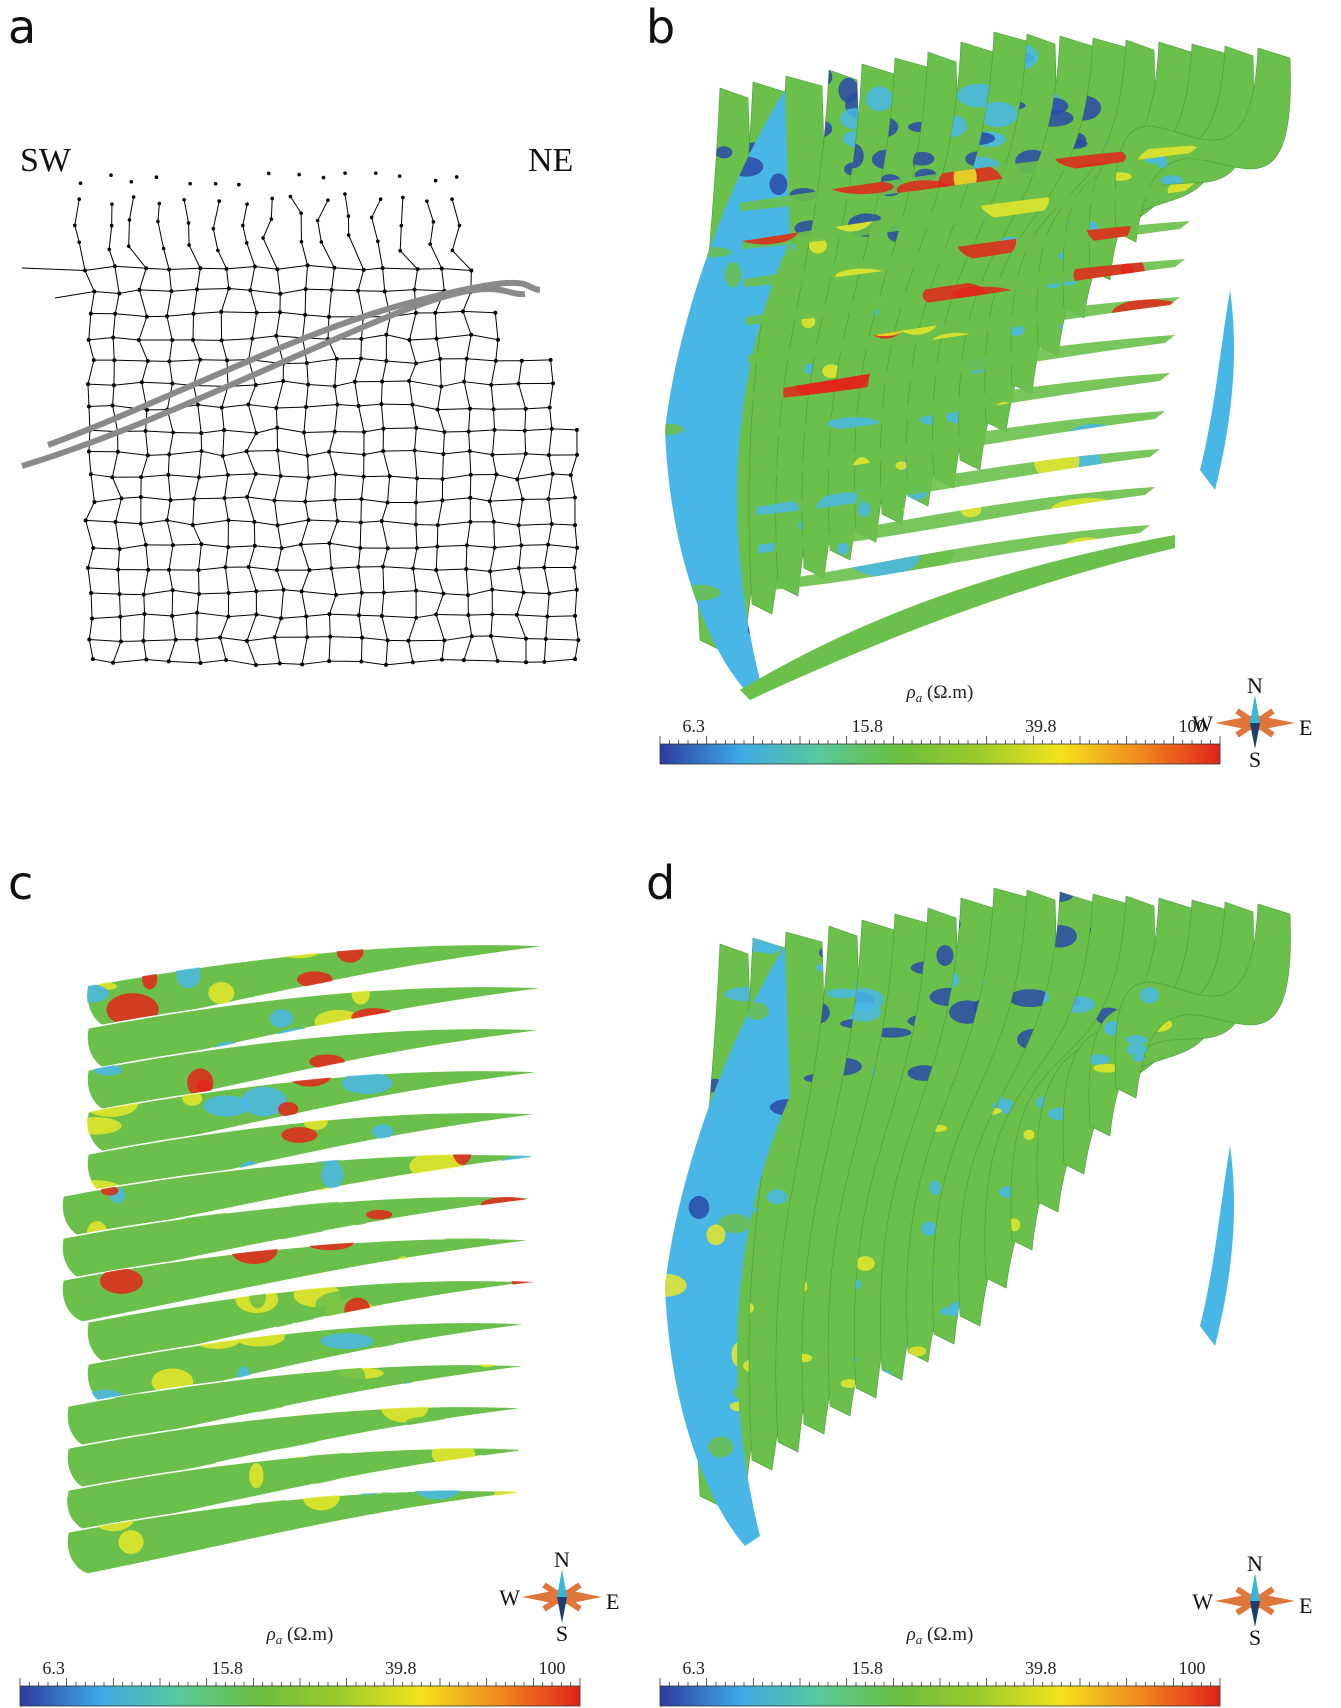  Describe the element at coordinates (306, 1259) in the screenshot. I see `resistivity-horizontal-sections-c` at that location.